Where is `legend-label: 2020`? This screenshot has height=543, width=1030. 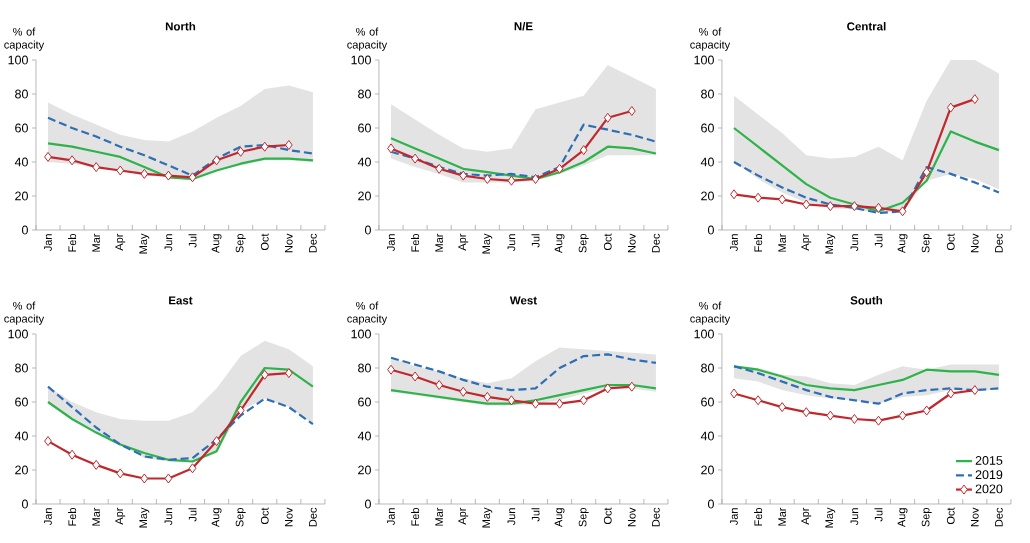 legend-label: 2020 is located at coordinates (989, 489).